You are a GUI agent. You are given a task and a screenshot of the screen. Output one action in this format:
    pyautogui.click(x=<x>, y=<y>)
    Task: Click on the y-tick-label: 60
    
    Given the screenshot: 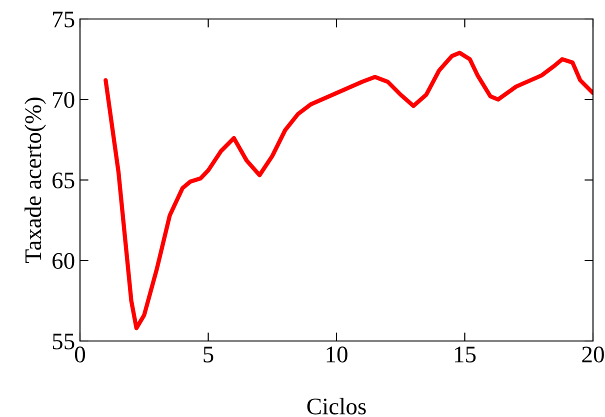 What is the action you would take?
    pyautogui.click(x=63, y=260)
    